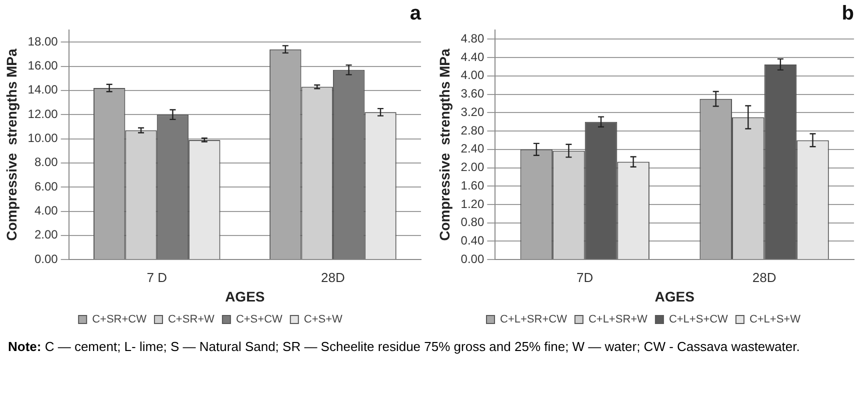 The width and height of the screenshot is (867, 411). Describe the element at coordinates (775, 320) in the screenshot. I see `legend-label: C+L+S+W` at that location.